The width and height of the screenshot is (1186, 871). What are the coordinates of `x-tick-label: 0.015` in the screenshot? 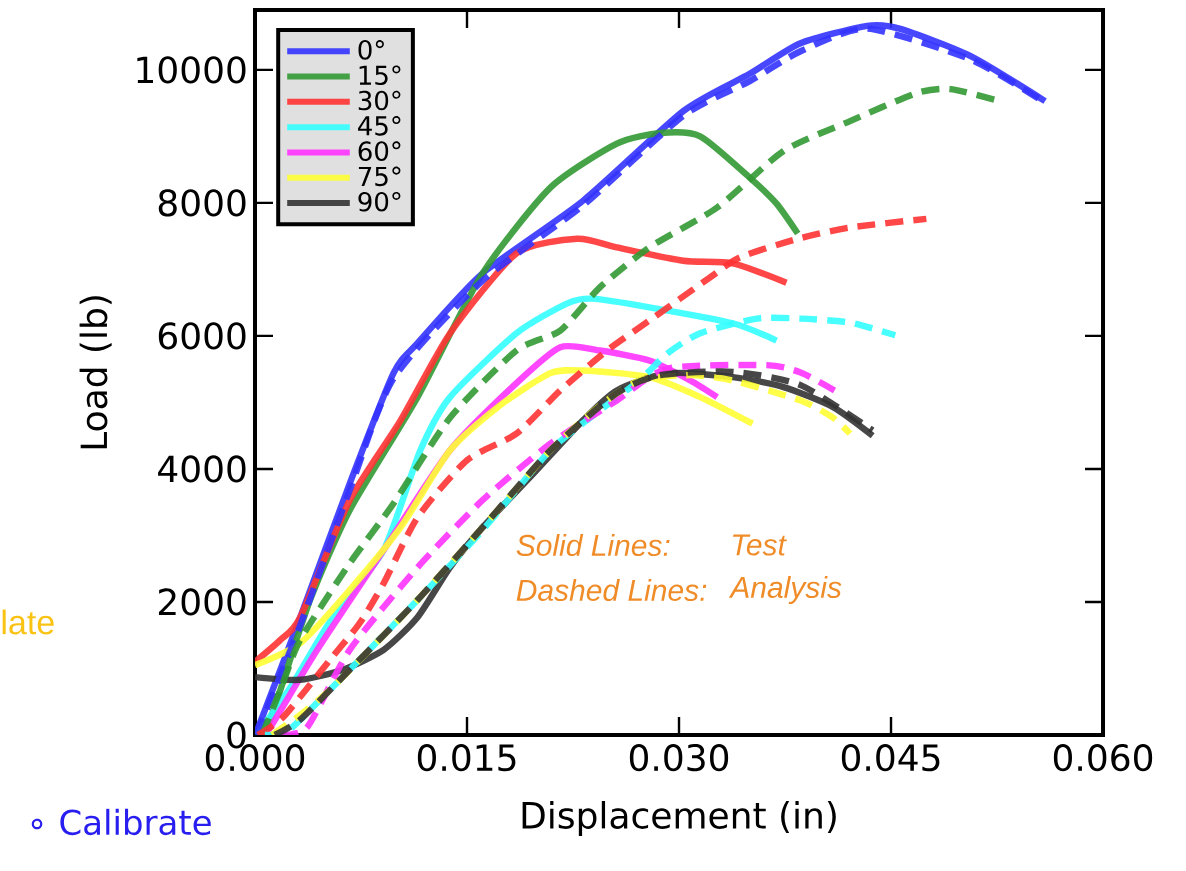 It's located at (466, 758).